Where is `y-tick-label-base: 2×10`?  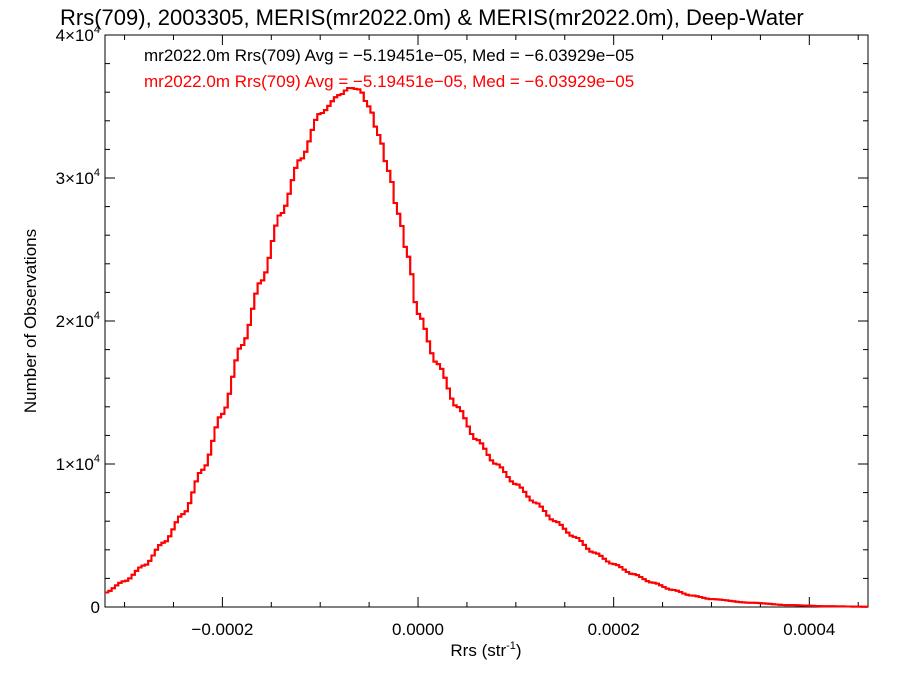
y-tick-label-base: 2×10 is located at coordinates (75, 321).